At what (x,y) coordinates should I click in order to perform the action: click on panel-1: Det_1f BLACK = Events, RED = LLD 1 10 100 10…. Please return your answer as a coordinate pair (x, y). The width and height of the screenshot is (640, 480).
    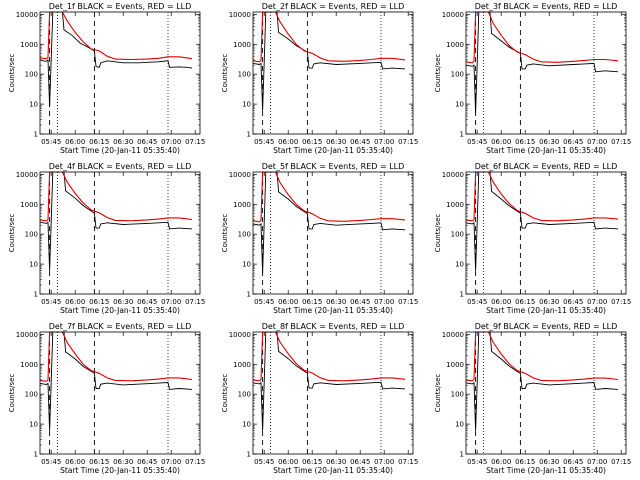
    Looking at the image, I should click on (106, 78).